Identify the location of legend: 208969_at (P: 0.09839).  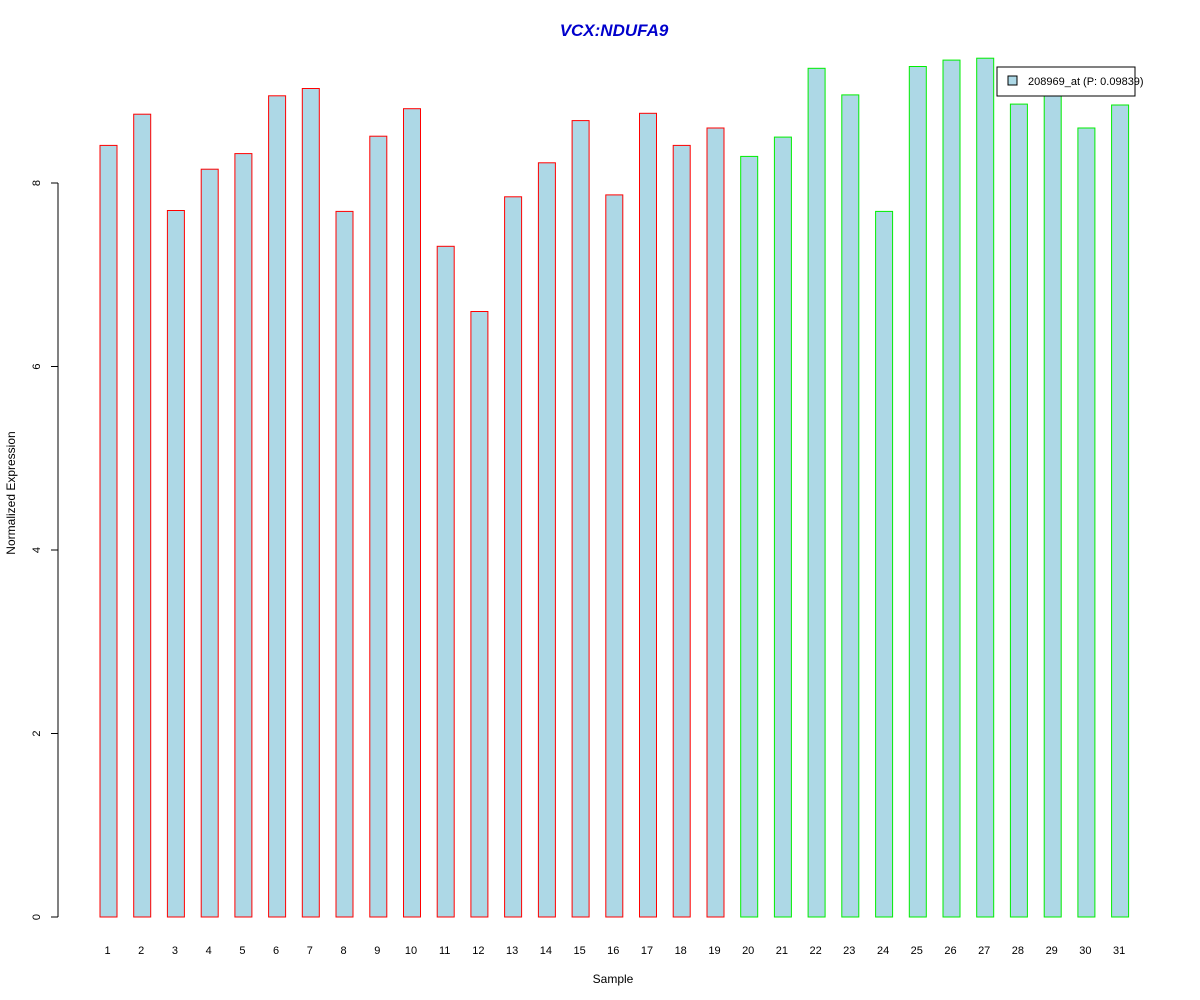
(1070, 81).